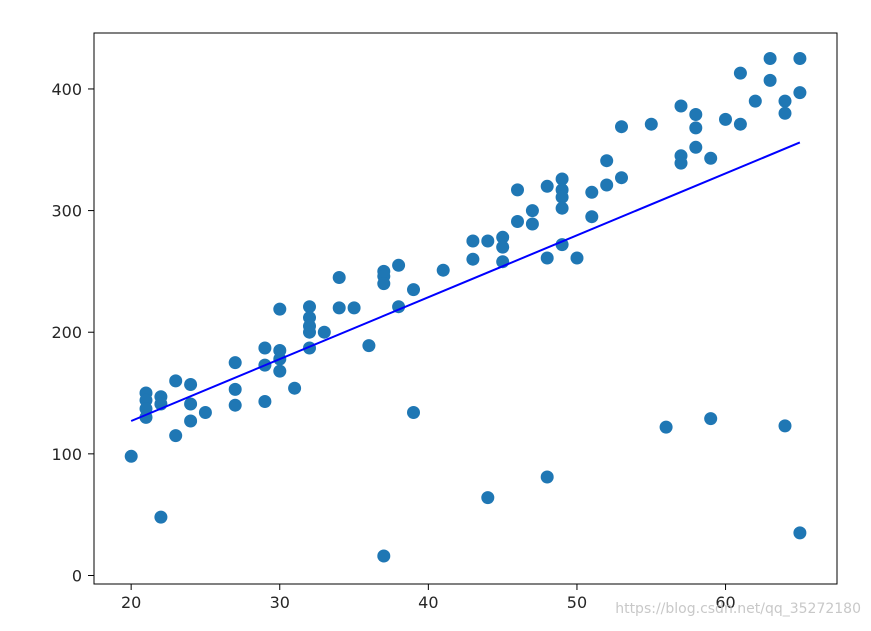 Image resolution: width=871 pixels, height=631 pixels. I want to click on y-tick-label: 300, so click(66, 211).